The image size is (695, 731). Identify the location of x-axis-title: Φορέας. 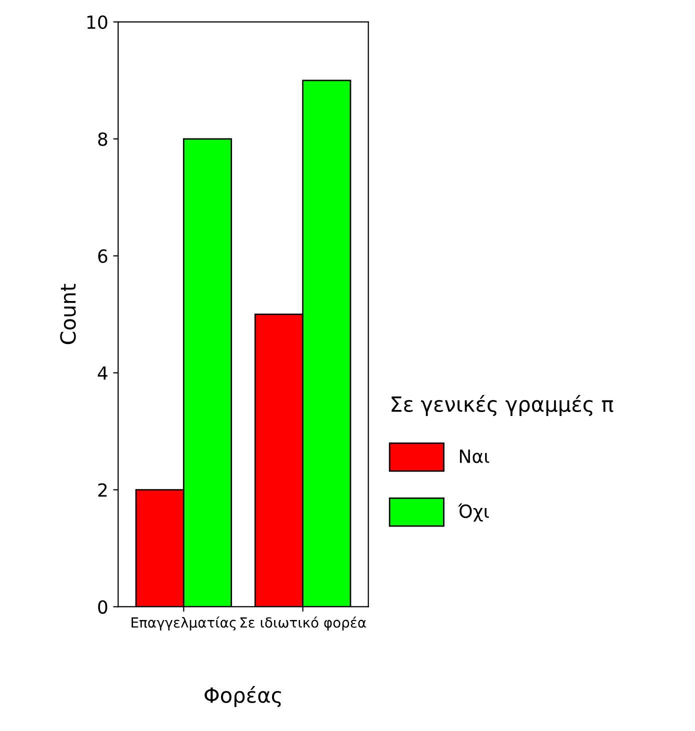
(242, 697).